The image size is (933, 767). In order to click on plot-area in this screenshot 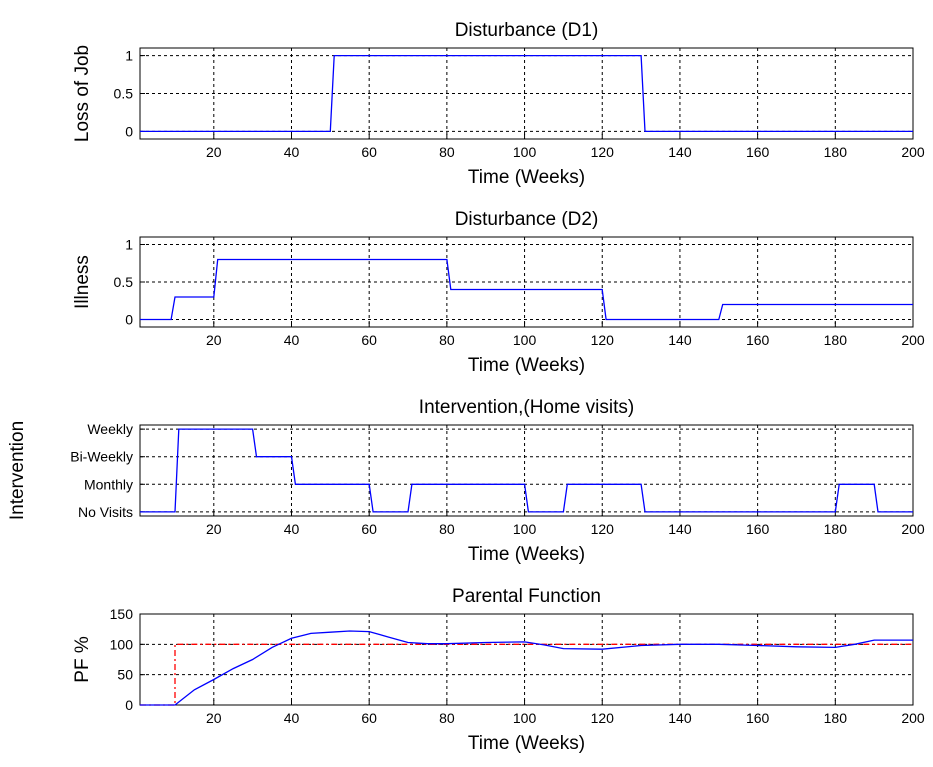, I will do `click(526, 659)`.